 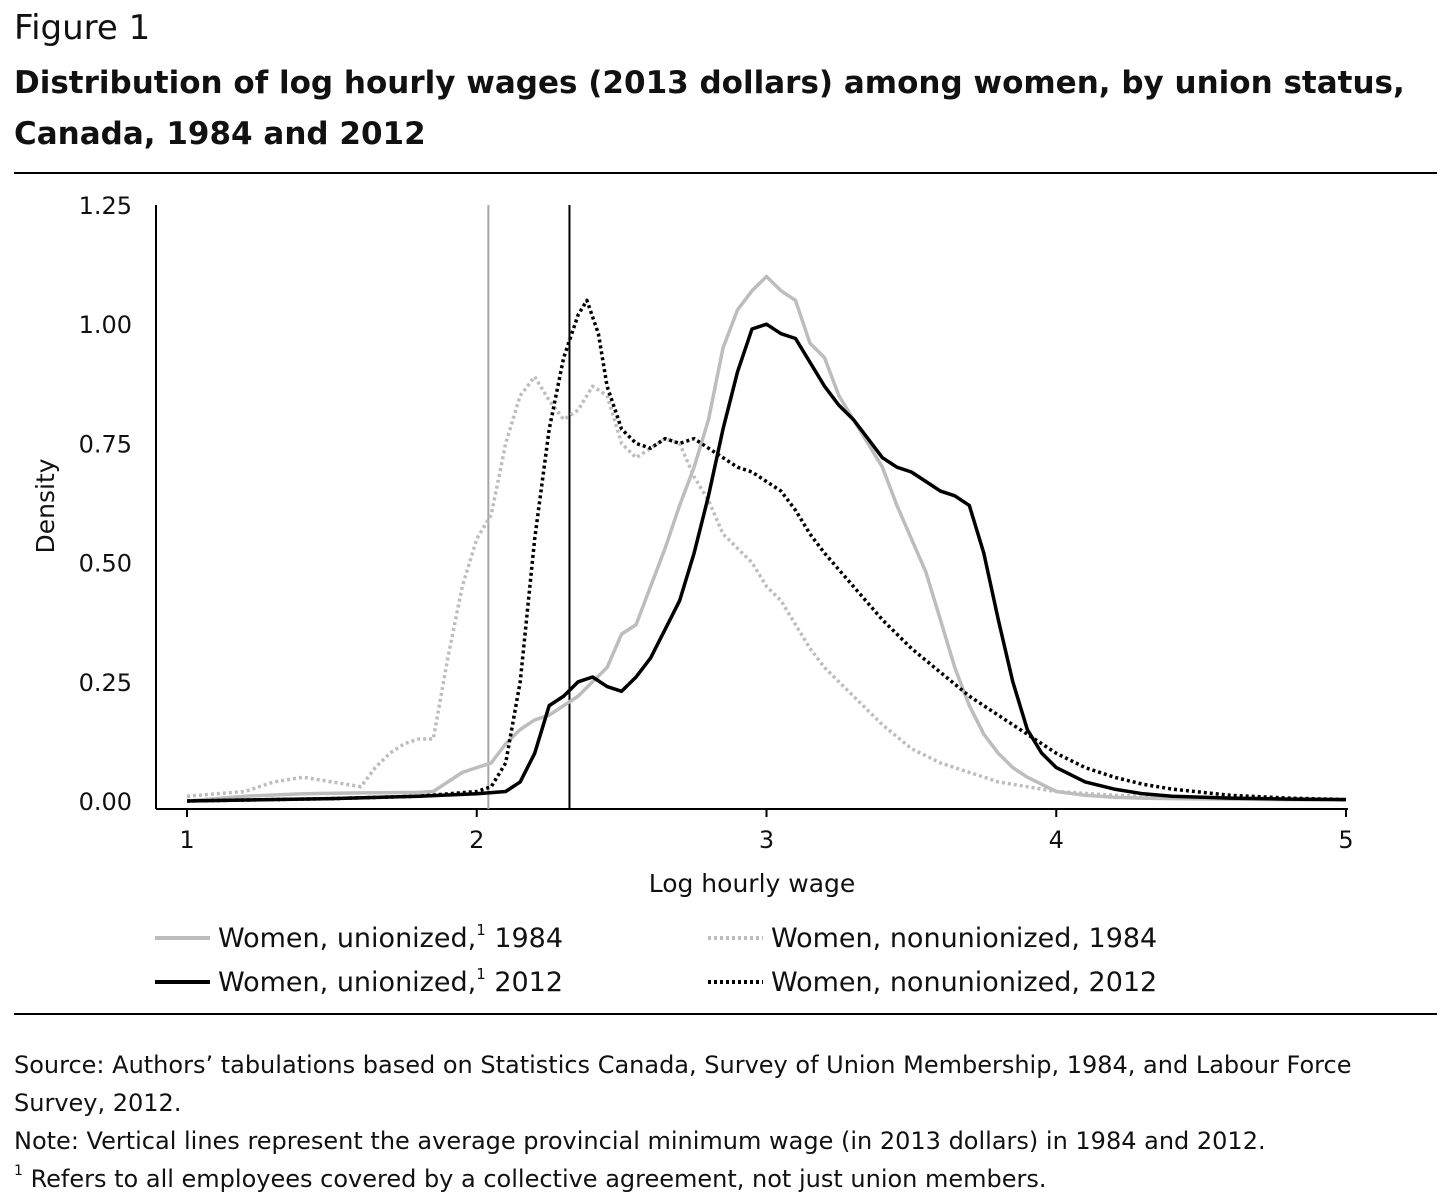 I want to click on legend-label: Women, unionized,1 1984, so click(x=390, y=937).